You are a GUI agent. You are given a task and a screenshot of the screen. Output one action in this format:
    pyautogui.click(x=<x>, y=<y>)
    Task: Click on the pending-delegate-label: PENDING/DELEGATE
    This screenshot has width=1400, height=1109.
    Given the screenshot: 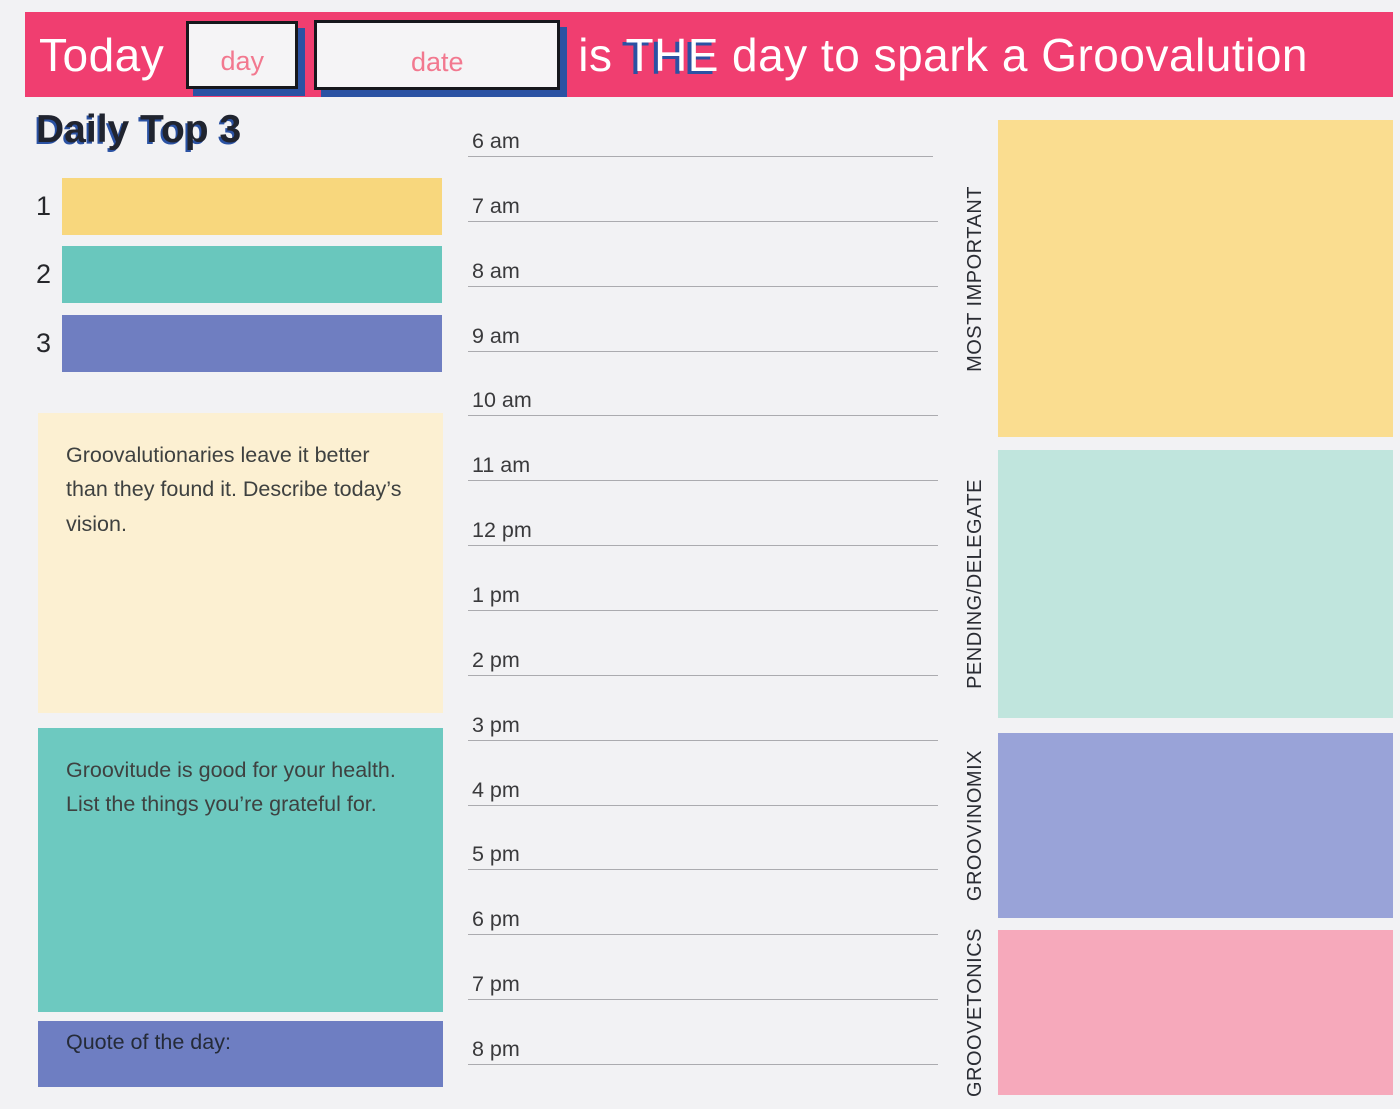 What is the action you would take?
    pyautogui.click(x=975, y=584)
    